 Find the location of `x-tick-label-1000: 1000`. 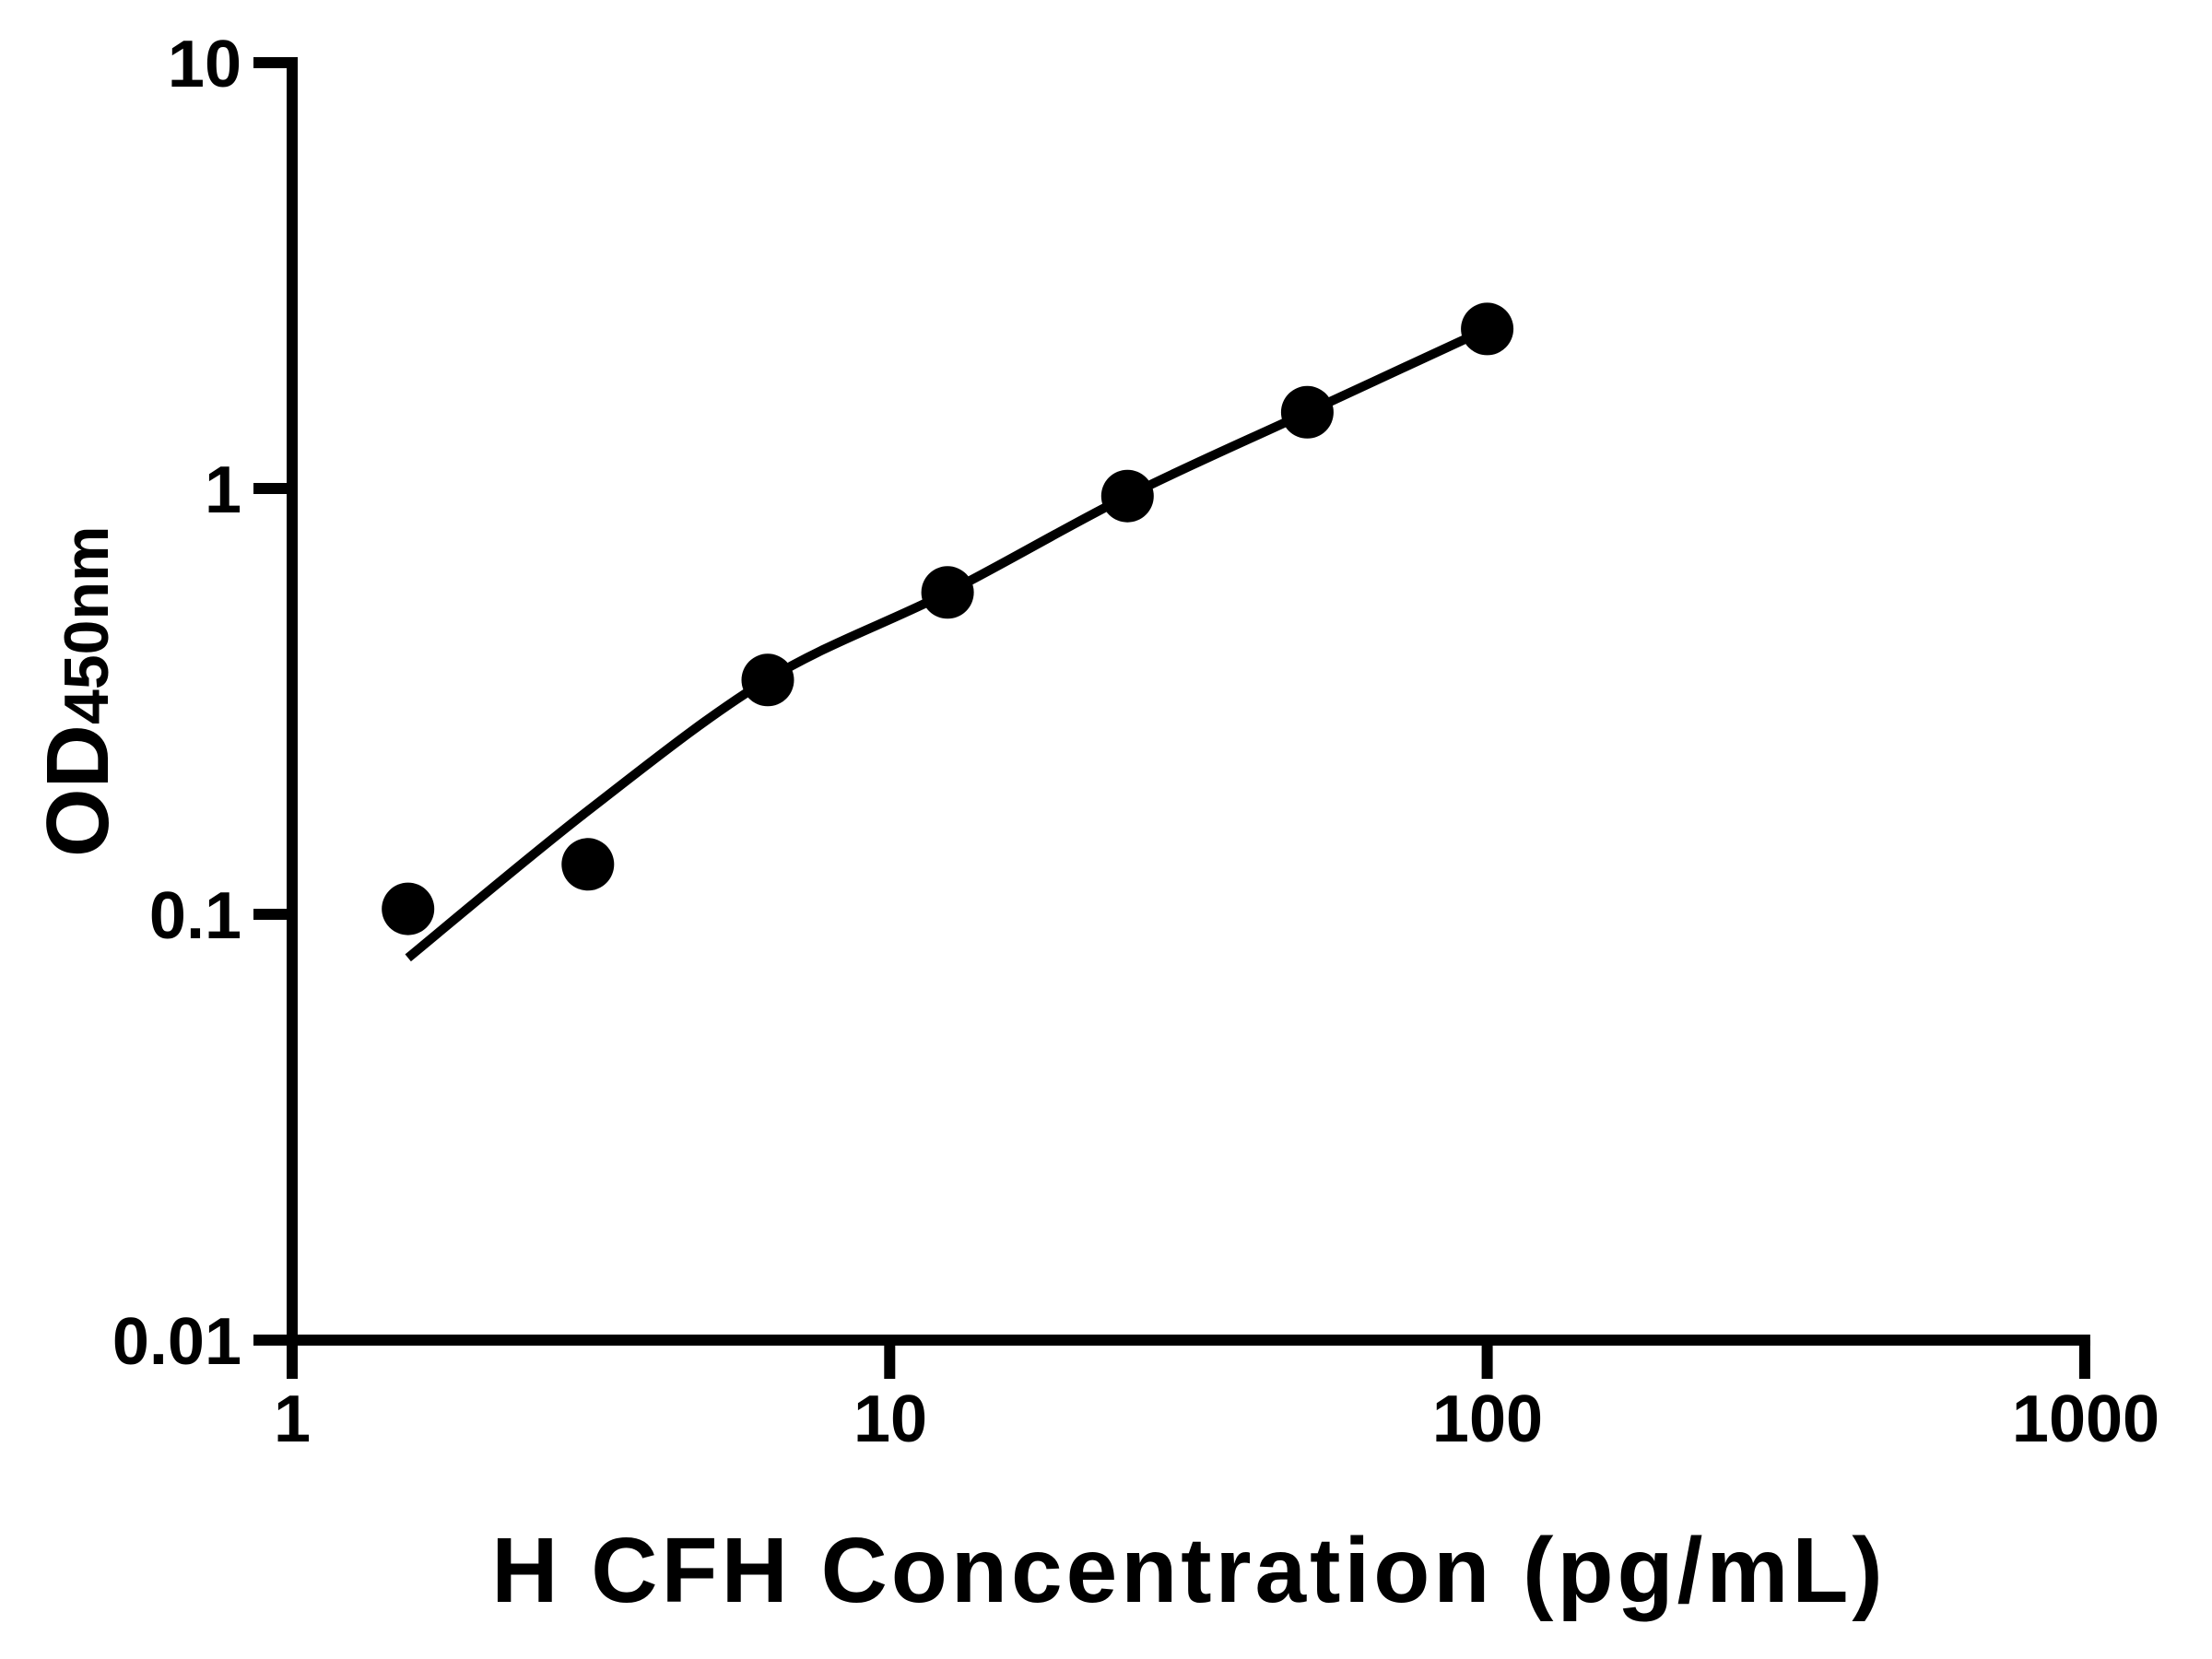

x-tick-label-1000: 1000 is located at coordinates (2085, 1419).